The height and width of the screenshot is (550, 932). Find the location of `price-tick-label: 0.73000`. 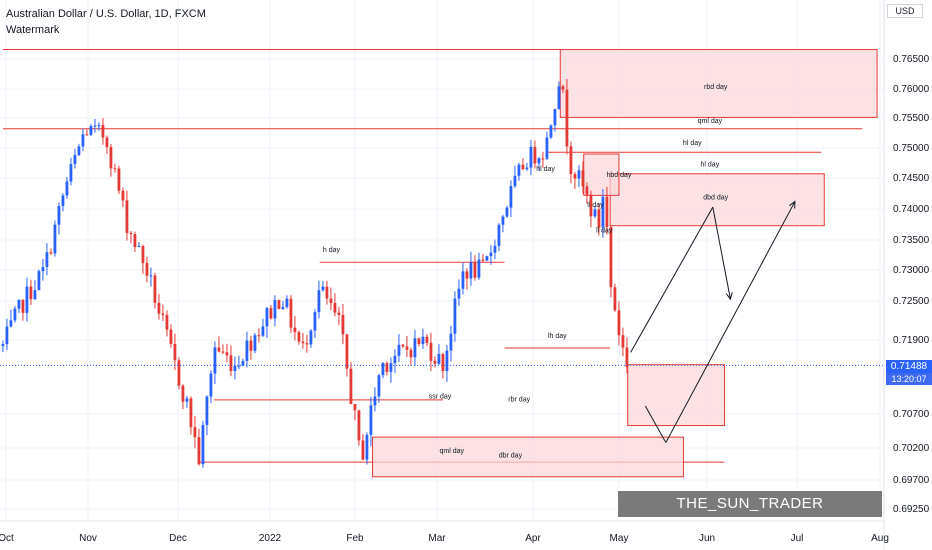

price-tick-label: 0.73000 is located at coordinates (911, 270).